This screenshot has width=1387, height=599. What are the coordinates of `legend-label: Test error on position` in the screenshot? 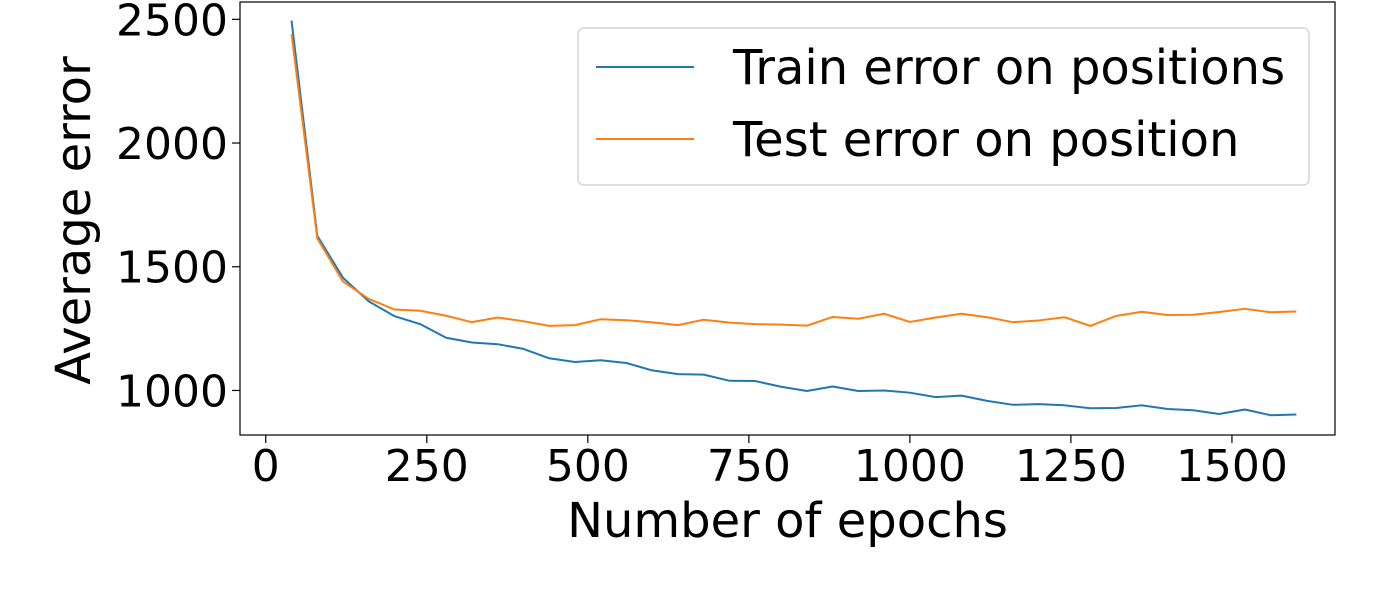 It's located at (985, 140).